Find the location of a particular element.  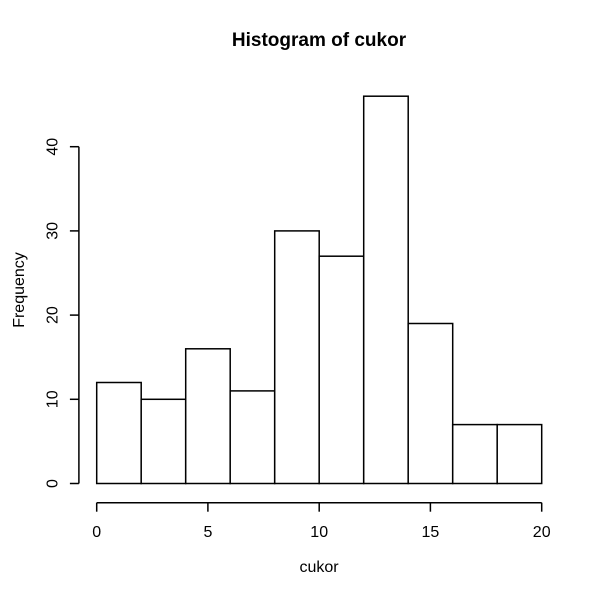

y-tick-label: 0 is located at coordinates (53, 483).